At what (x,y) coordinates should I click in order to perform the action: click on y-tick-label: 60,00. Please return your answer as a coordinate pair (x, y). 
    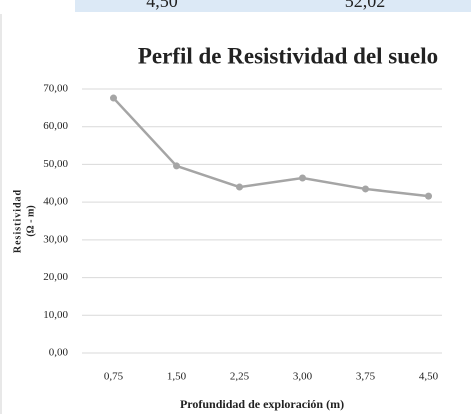
    Looking at the image, I should click on (55, 126).